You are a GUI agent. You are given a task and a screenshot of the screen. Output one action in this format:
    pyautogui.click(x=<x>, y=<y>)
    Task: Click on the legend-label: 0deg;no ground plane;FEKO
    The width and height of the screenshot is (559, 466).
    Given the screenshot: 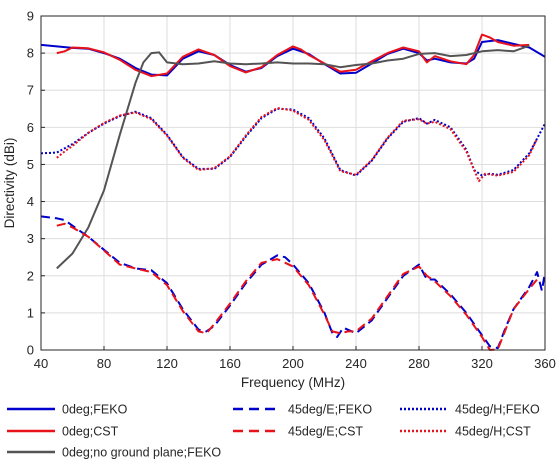 What is the action you would take?
    pyautogui.click(x=141, y=453)
    